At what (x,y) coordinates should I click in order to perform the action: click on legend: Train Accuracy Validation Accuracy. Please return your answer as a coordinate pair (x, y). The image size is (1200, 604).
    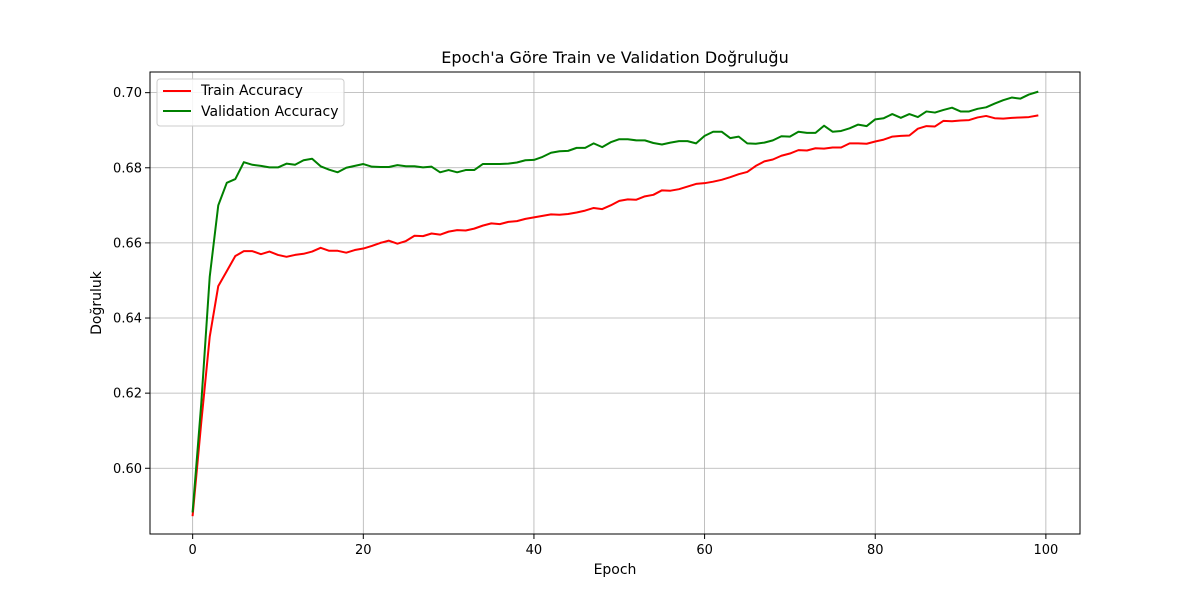
    Looking at the image, I should click on (250, 102).